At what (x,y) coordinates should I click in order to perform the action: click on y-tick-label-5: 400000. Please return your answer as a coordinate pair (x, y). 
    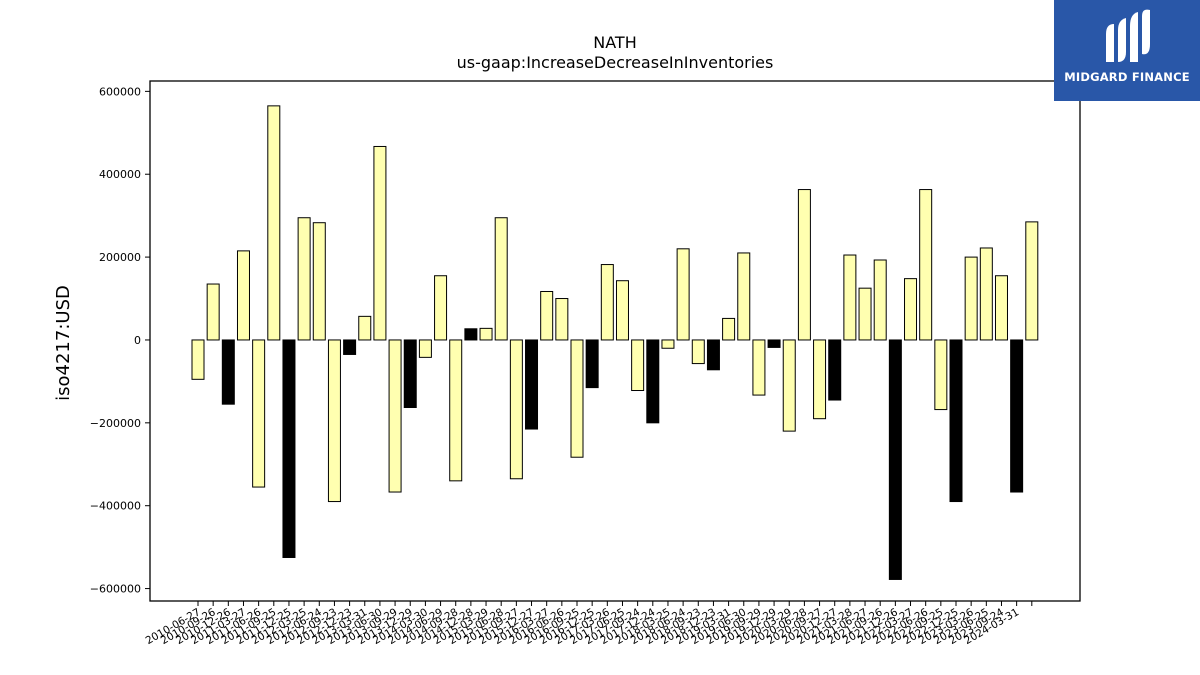
    Looking at the image, I should click on (120, 174).